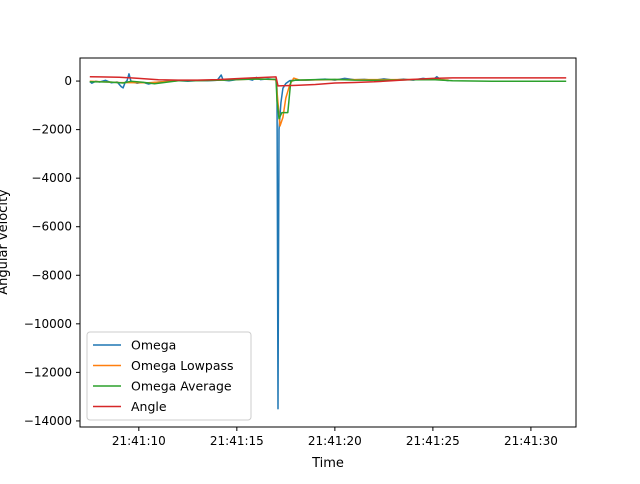 The width and height of the screenshot is (640, 484). I want to click on y-tick-label: −14000, so click(48, 421).